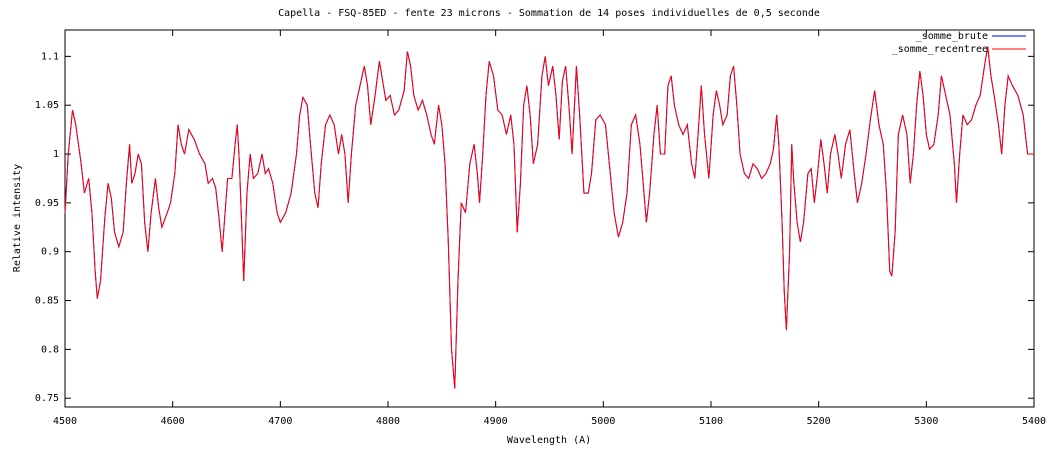  I want to click on x-tick-label: 5300, so click(926, 421).